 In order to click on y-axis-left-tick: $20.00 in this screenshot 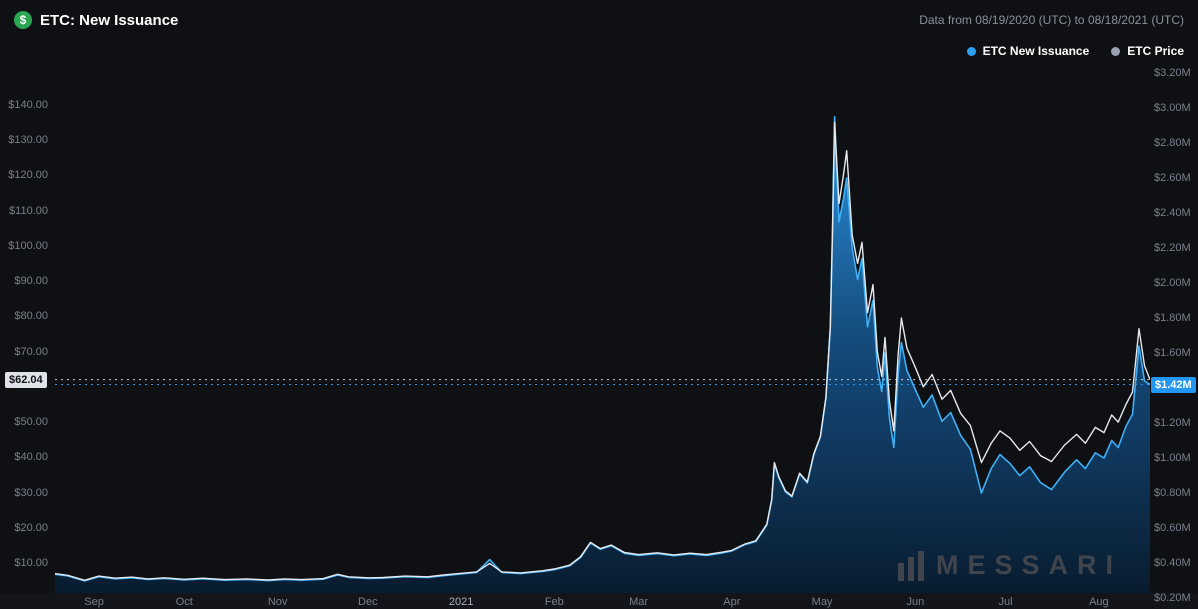, I will do `click(31, 527)`.